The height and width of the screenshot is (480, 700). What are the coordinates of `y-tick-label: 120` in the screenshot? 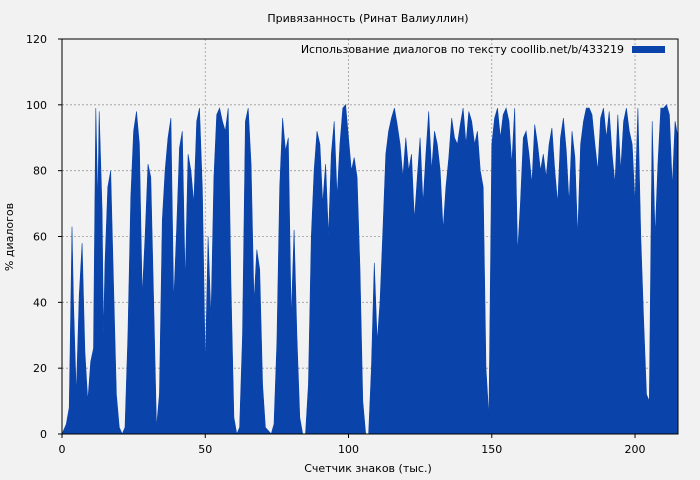 It's located at (36, 39).